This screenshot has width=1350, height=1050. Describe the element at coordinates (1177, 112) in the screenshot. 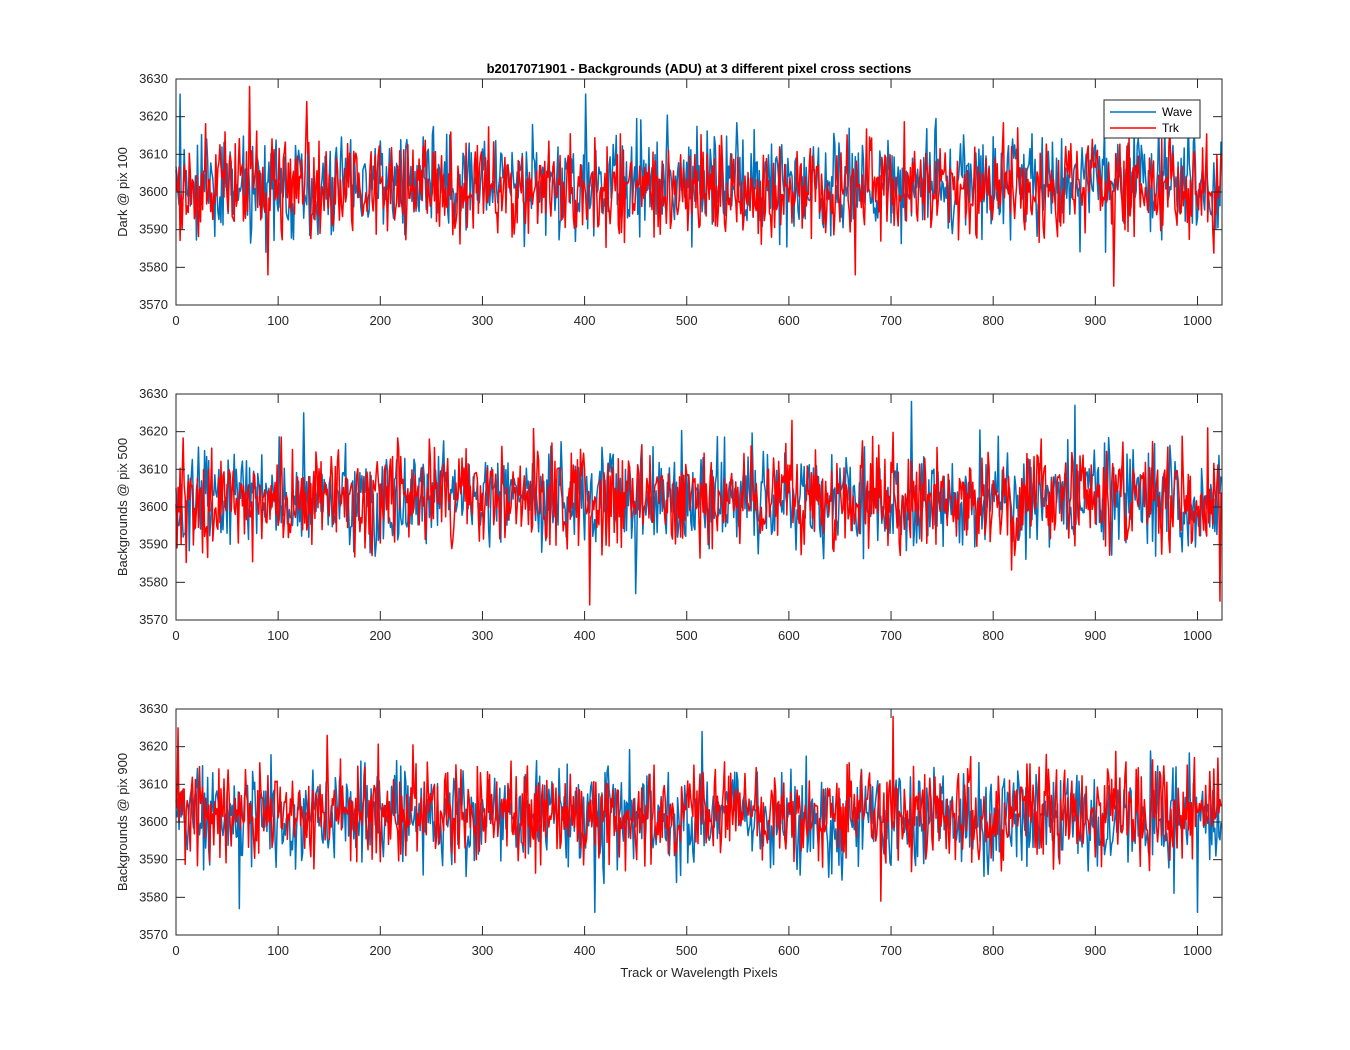

I see `legend-wave-label: Wave` at that location.